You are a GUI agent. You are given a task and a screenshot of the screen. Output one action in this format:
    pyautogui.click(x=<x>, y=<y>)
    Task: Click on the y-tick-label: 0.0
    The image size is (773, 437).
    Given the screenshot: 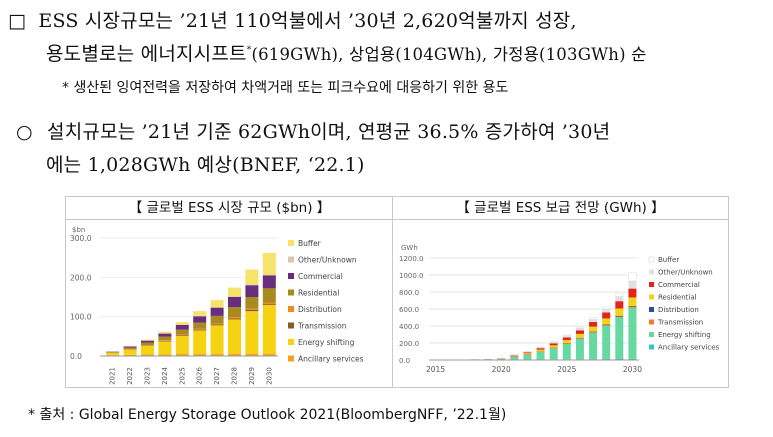 What is the action you would take?
    pyautogui.click(x=76, y=356)
    